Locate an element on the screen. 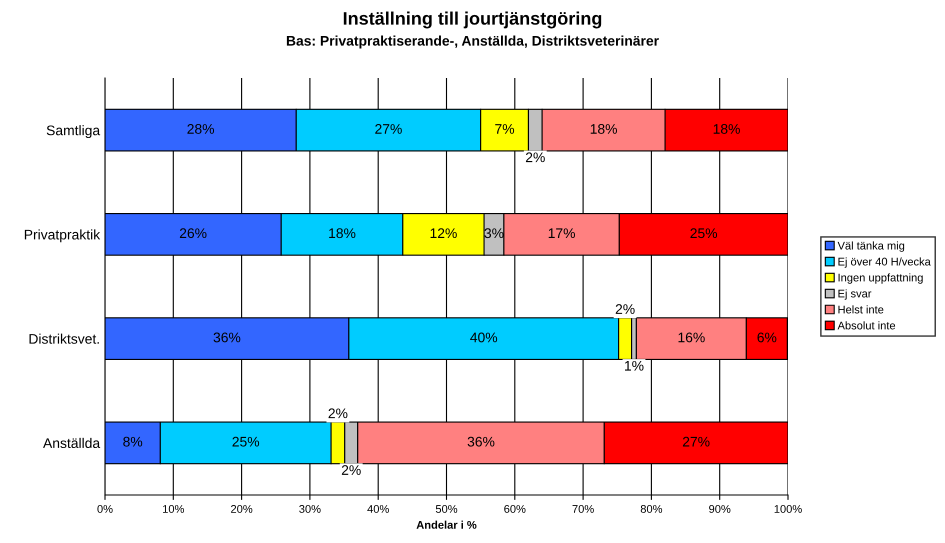 The image size is (945, 543). x-tick-label: 90% is located at coordinates (719, 509).